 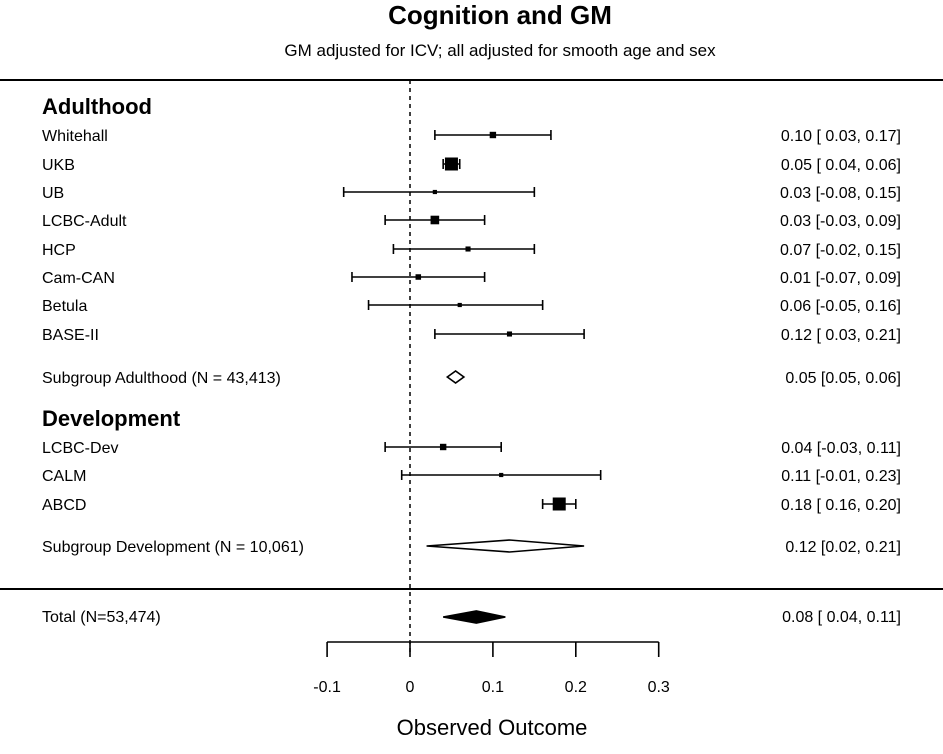 What do you see at coordinates (500, 15) in the screenshot?
I see `chart-title: Cognition and GM` at bounding box center [500, 15].